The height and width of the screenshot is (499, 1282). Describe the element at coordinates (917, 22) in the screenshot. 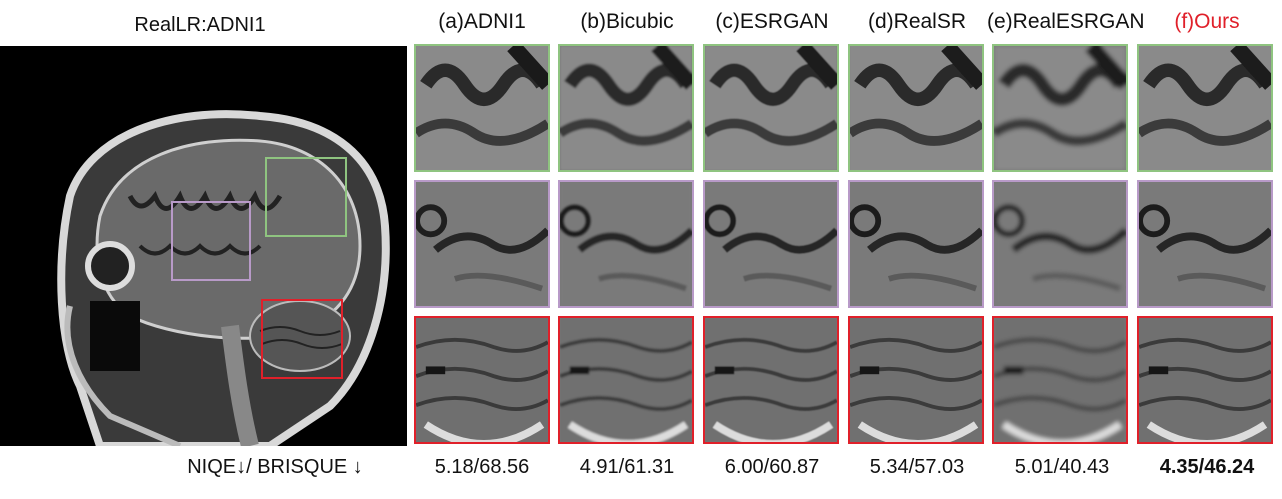

I see `column-title-realsr: (d)RealSR` at that location.